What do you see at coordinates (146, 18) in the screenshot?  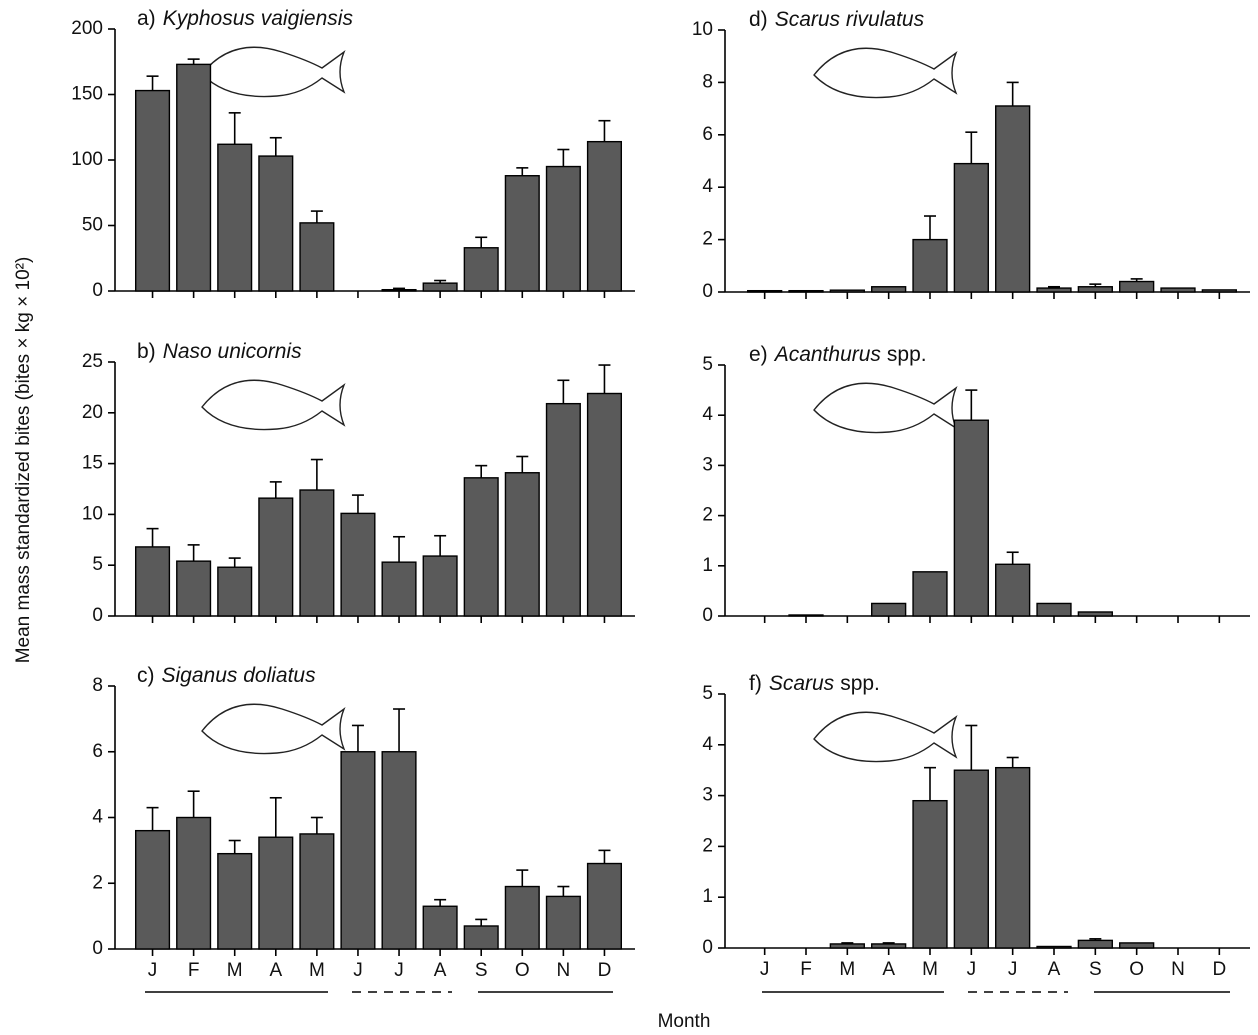 I see `panel-label: a)` at bounding box center [146, 18].